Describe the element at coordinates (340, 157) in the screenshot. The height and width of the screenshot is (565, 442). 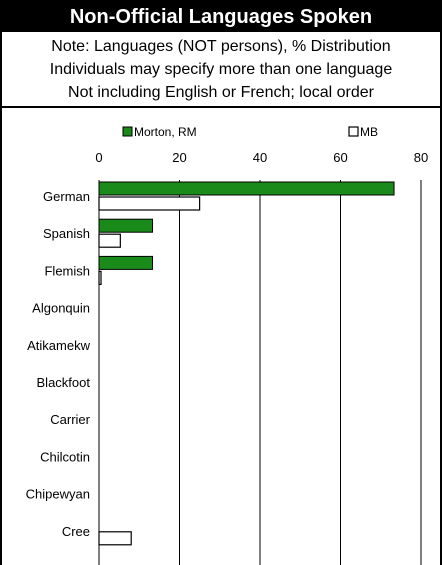
I see `x-tick-label: 60` at that location.